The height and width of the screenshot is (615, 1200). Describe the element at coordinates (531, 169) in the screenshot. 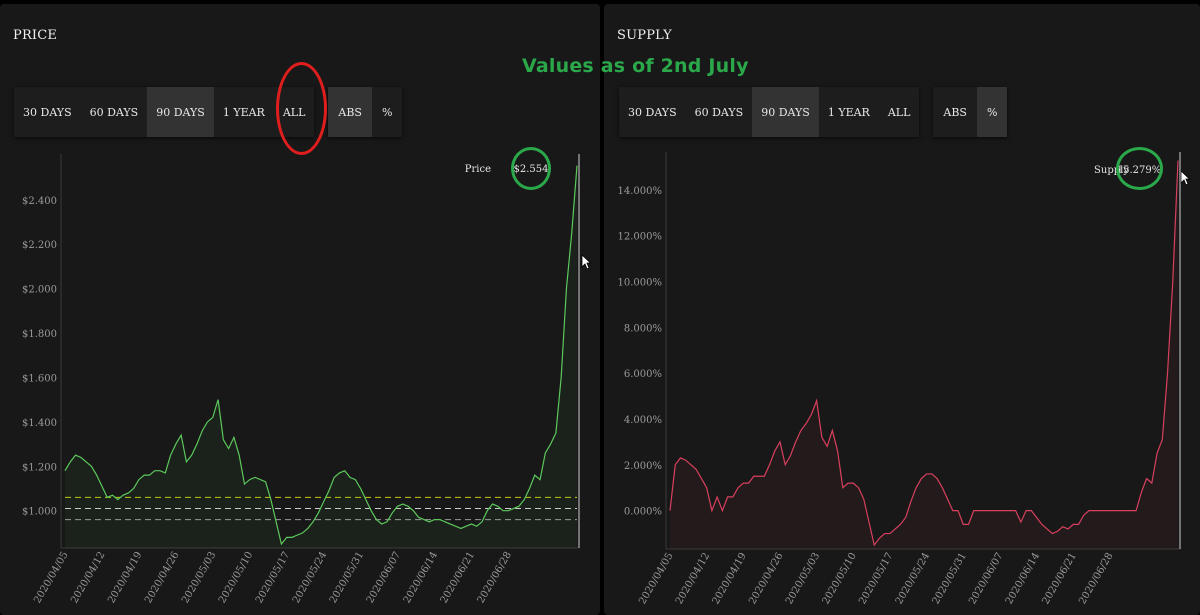

I see `tooltip-current-value: $2.554` at that location.